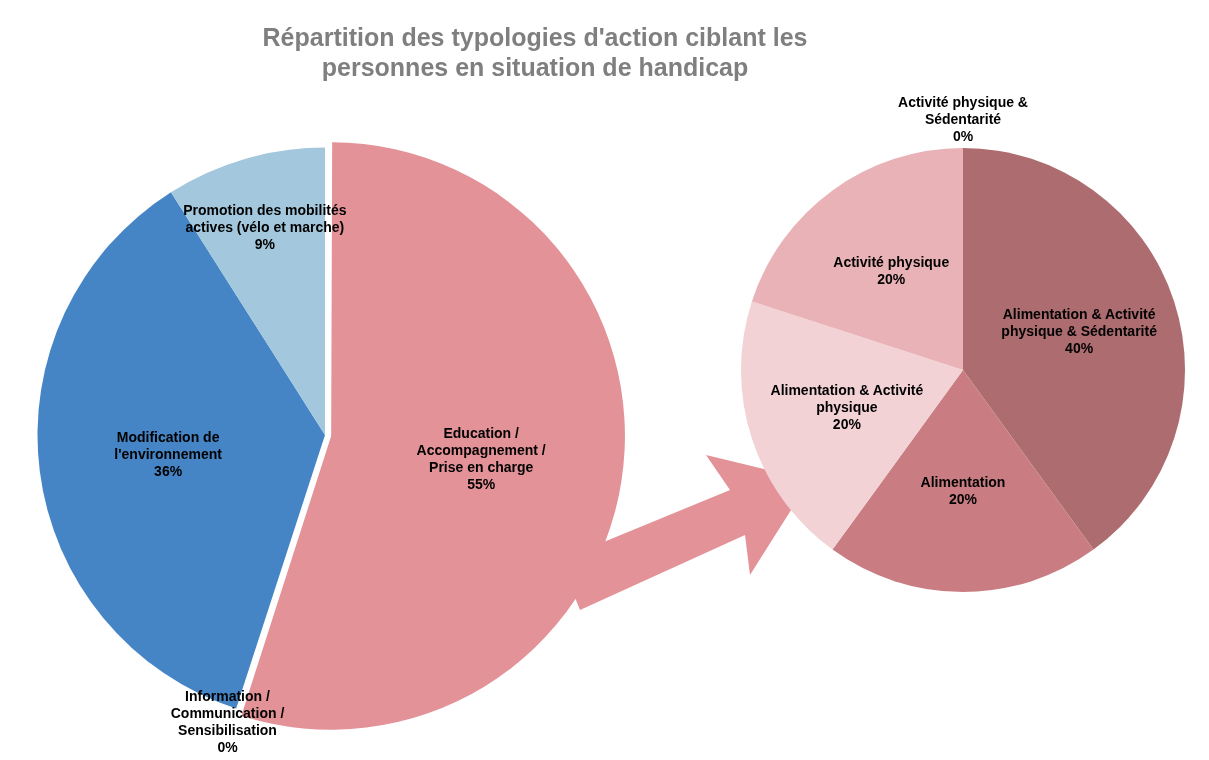 The image size is (1209, 760). I want to click on data-label: 36%, so click(168, 470).